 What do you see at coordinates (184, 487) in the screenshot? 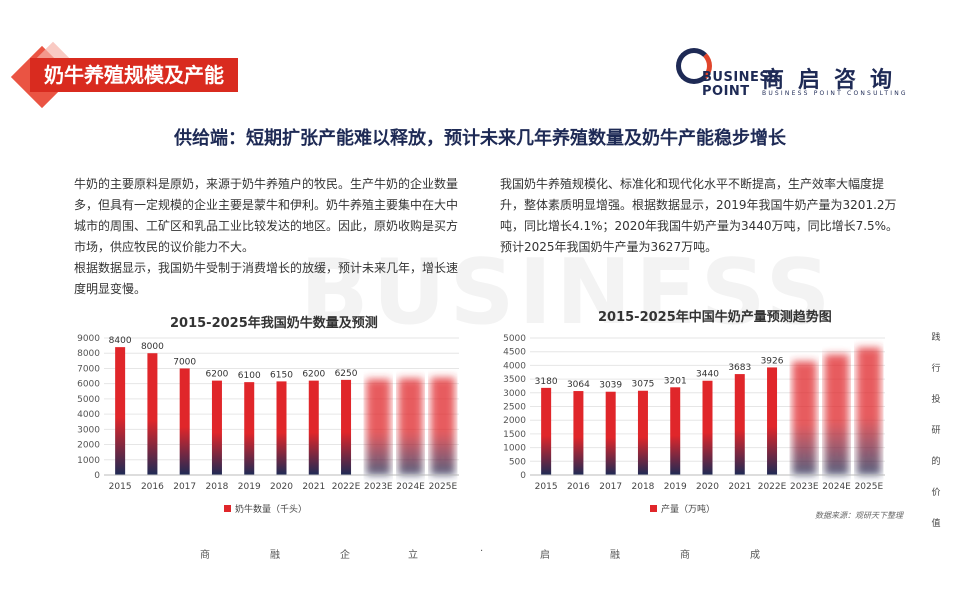
I see `x-tick-label: 2017` at bounding box center [184, 487].